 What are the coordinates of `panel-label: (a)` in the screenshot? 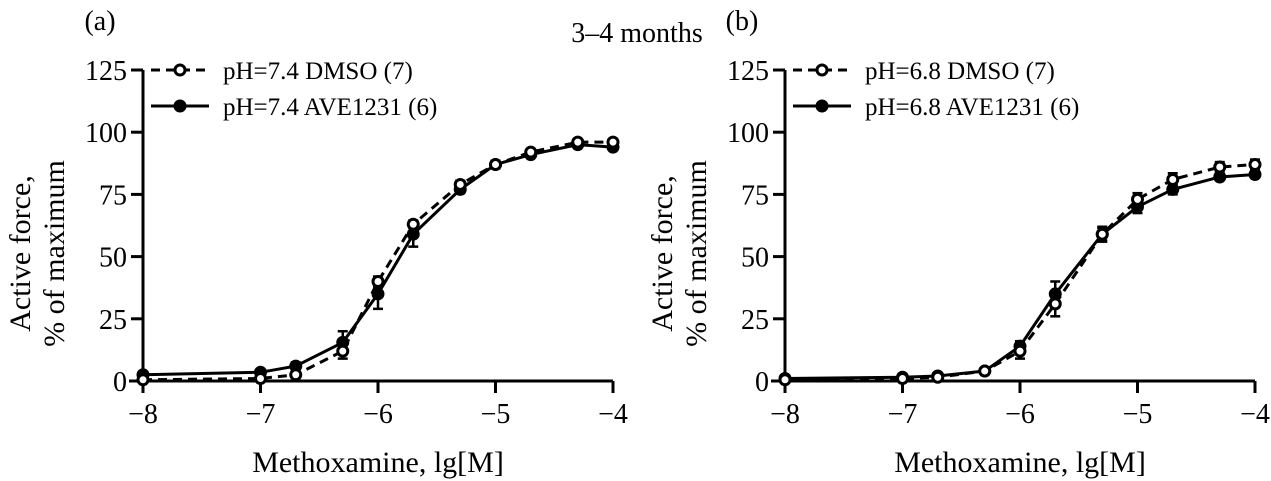 It's located at (99, 21).